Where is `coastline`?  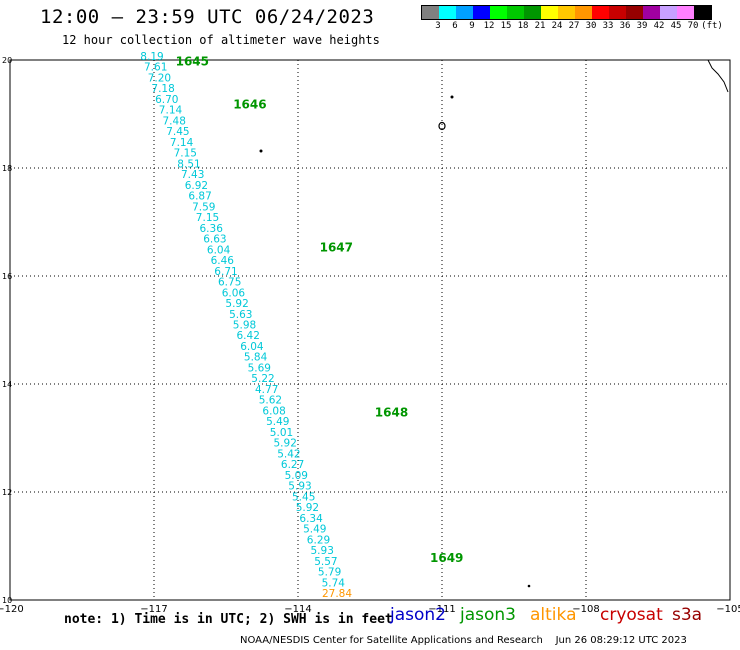 coastline is located at coordinates (718, 76).